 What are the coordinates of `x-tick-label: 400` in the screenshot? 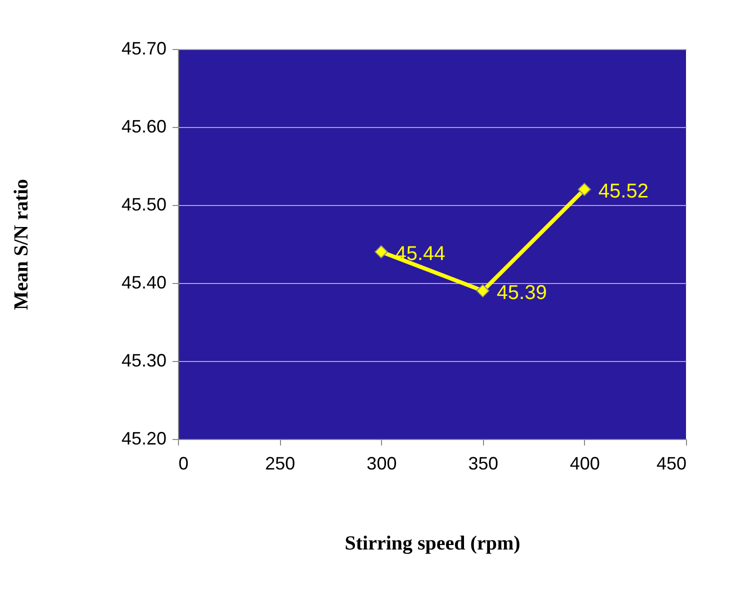 It's located at (585, 464).